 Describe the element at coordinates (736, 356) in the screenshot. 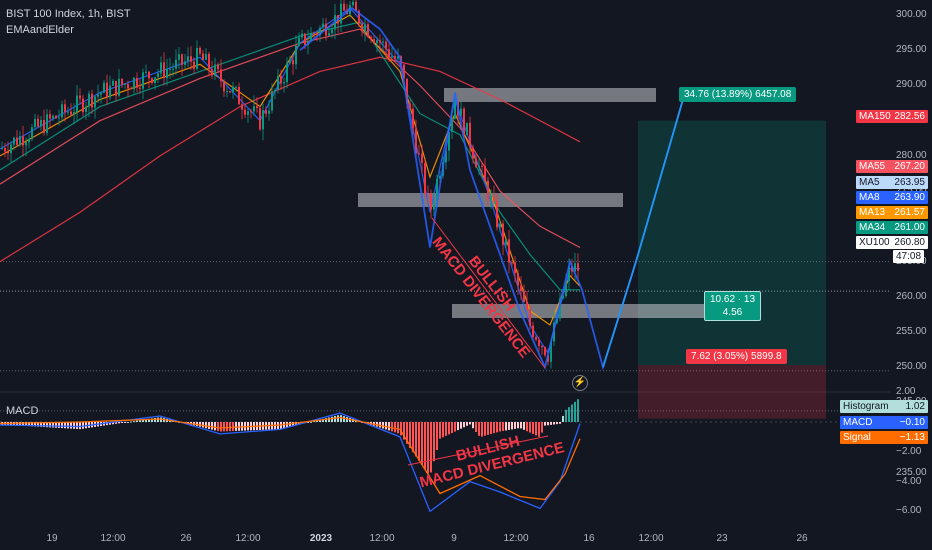

I see `stop-label: 7.62 (3.05%) 5899.8` at that location.